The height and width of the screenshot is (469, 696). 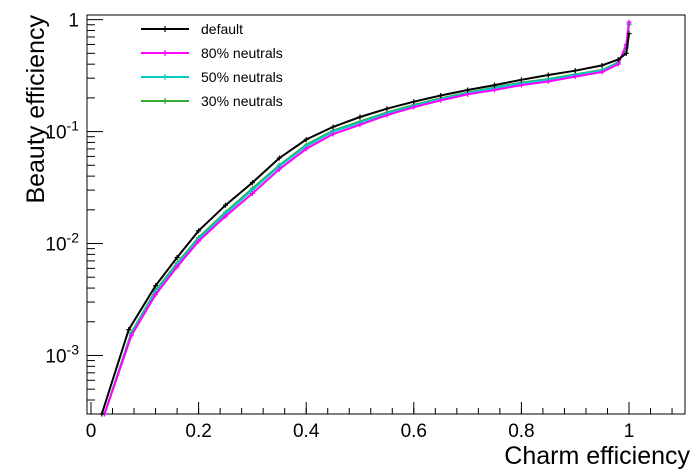 What do you see at coordinates (222, 29) in the screenshot?
I see `legend-label: default` at bounding box center [222, 29].